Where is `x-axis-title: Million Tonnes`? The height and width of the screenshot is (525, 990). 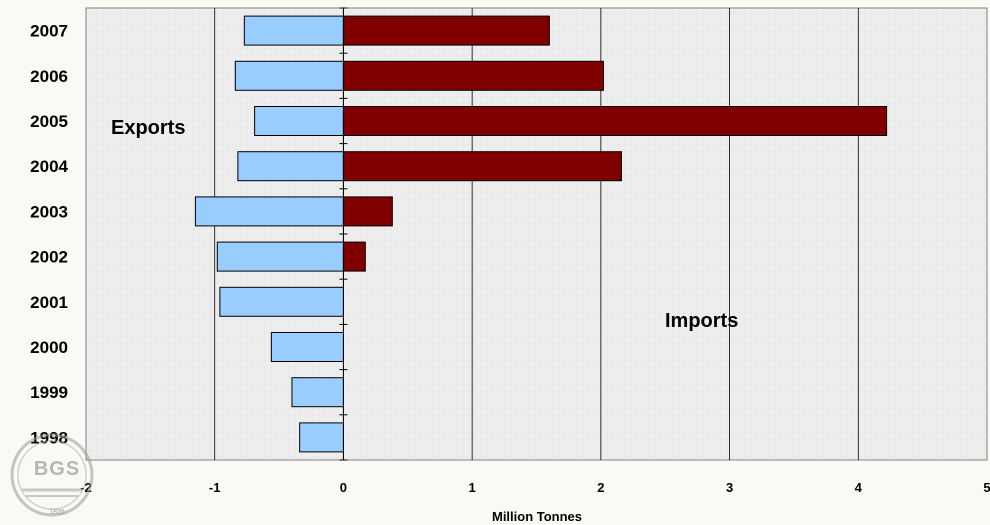 x-axis-title: Million Tonnes is located at coordinates (537, 516).